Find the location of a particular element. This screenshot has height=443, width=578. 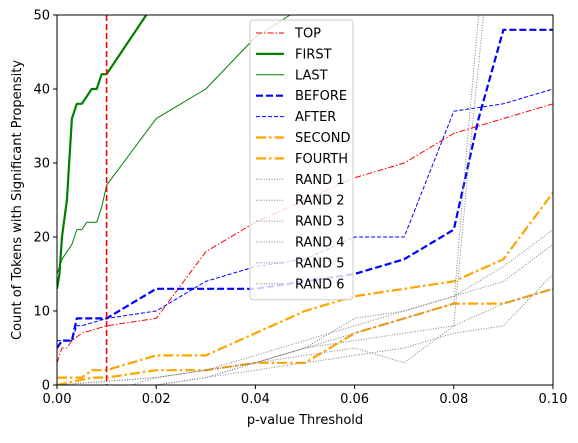

legend-label: RAND 5 is located at coordinates (320, 263).